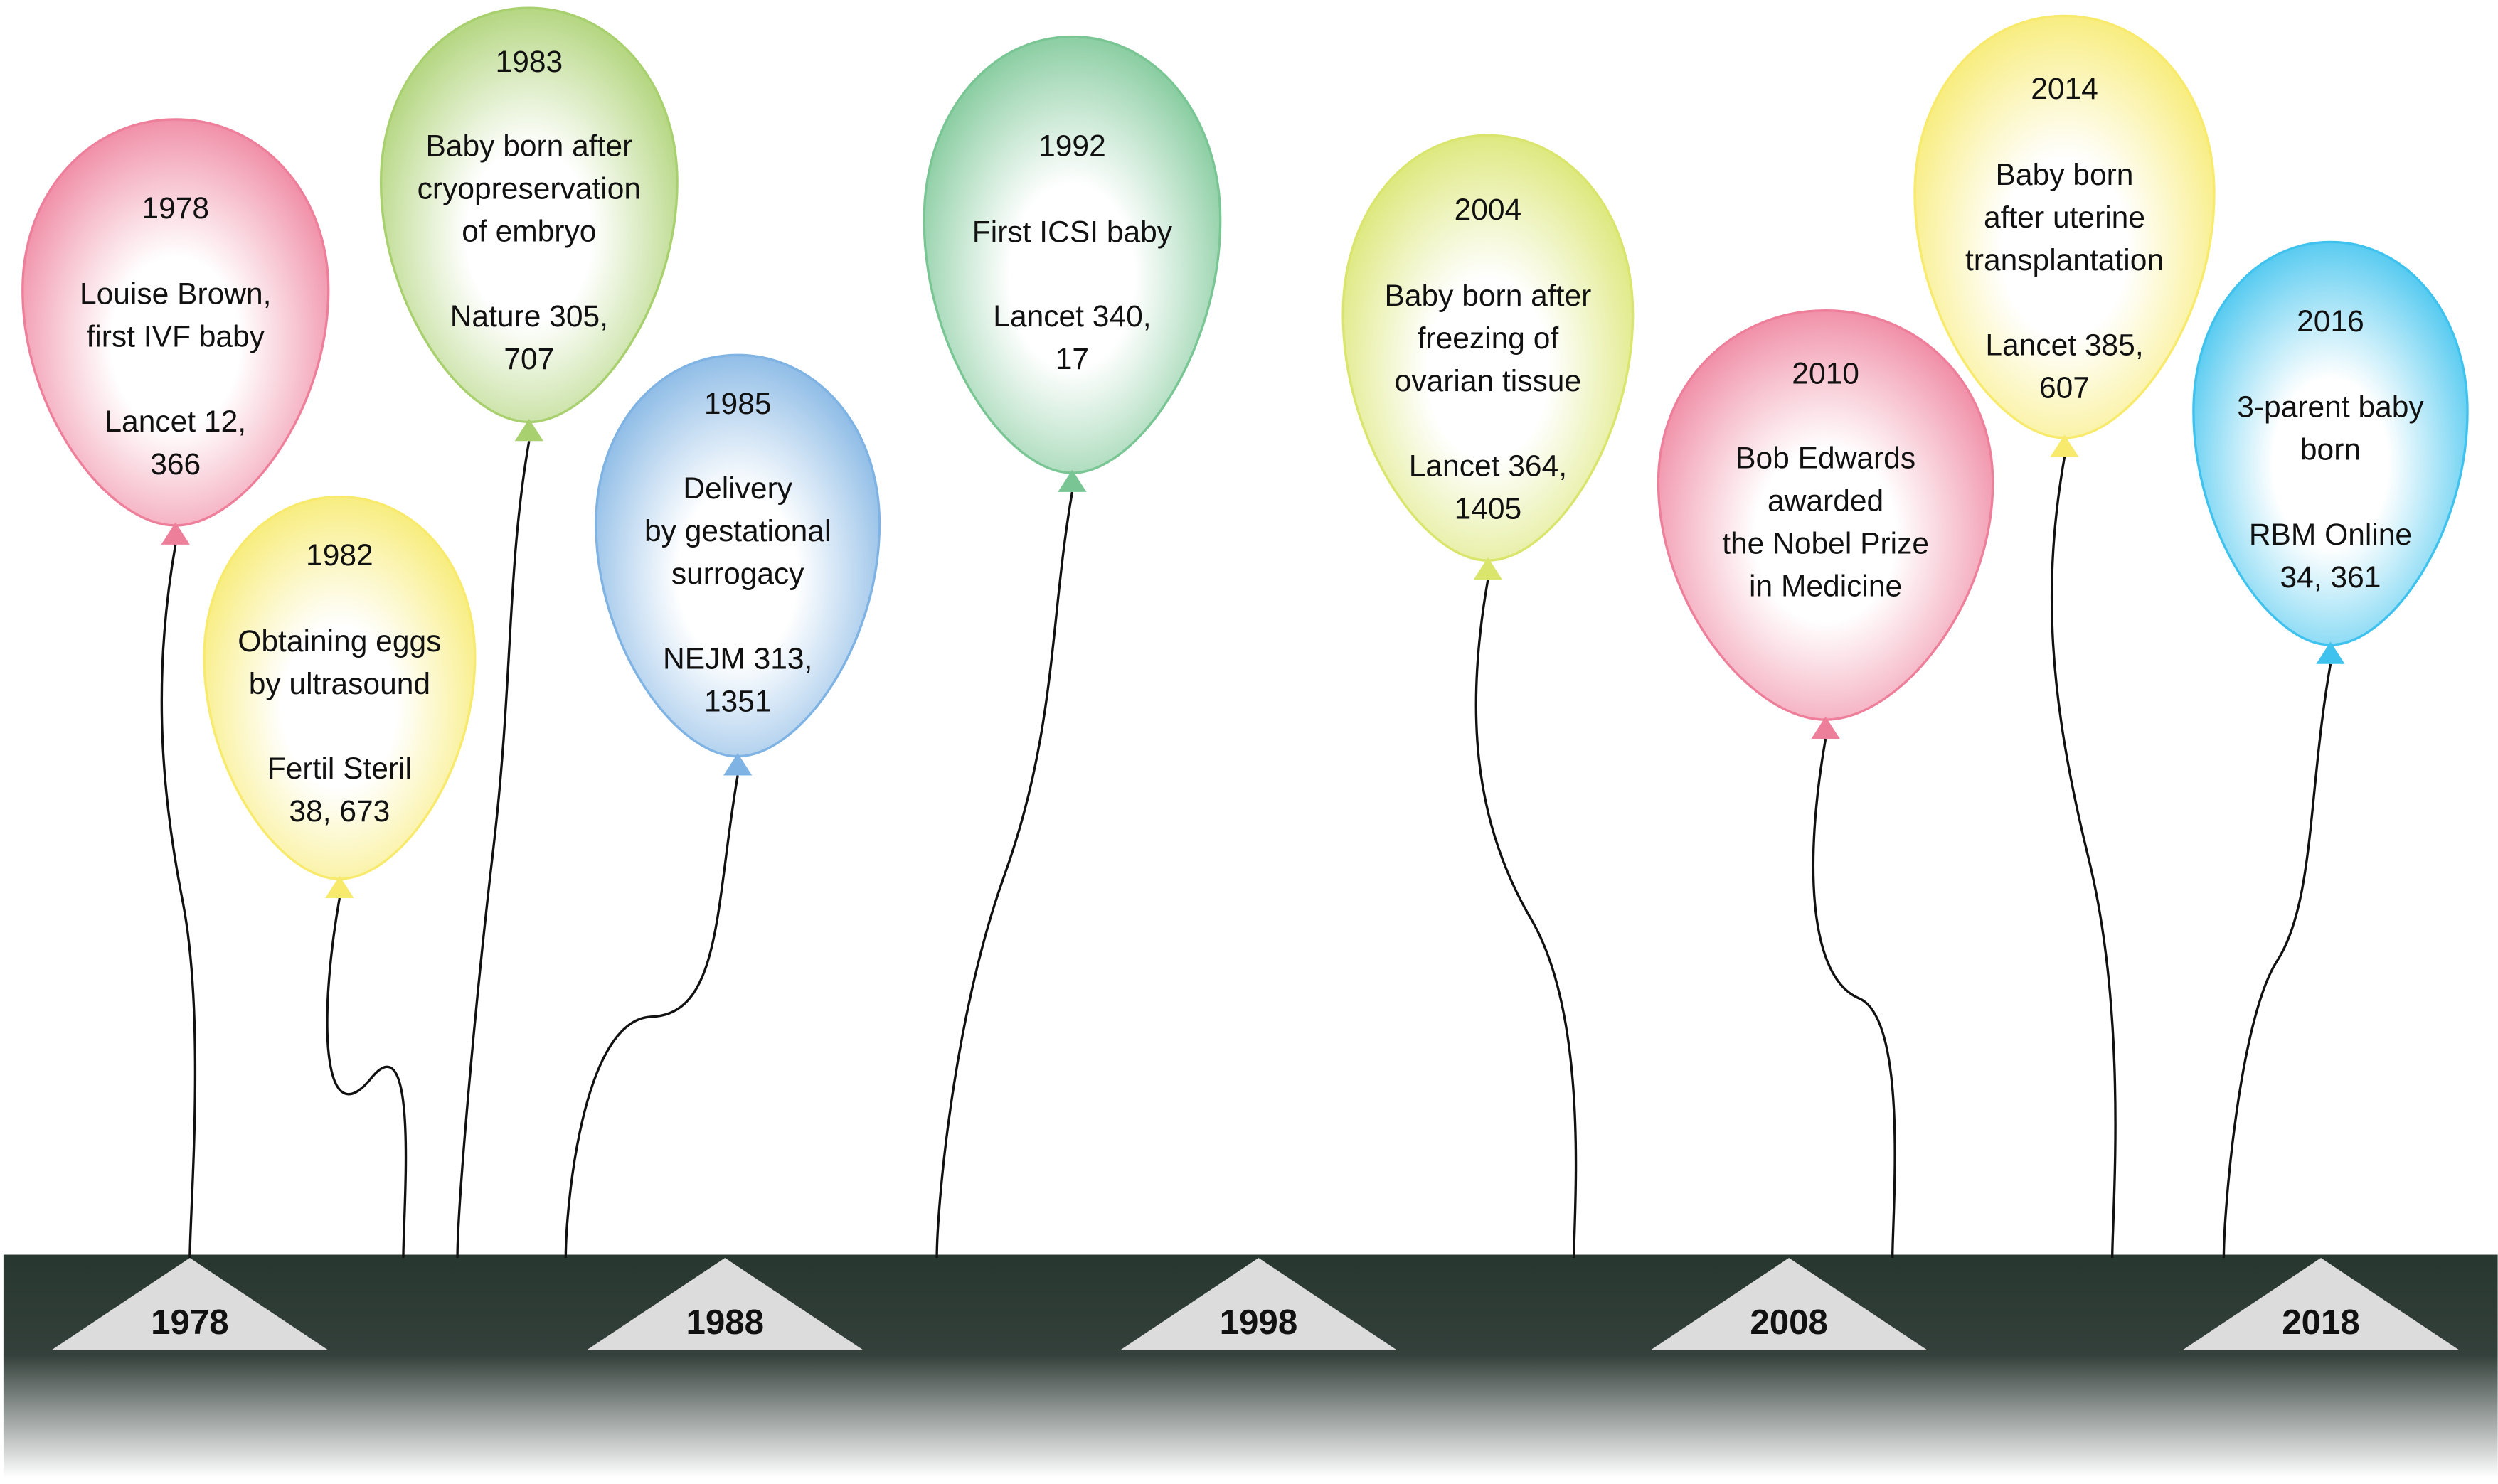 The height and width of the screenshot is (1484, 2498). I want to click on balloon: 1992 First ICSI baby Lancet 340, 17, so click(1072, 647).